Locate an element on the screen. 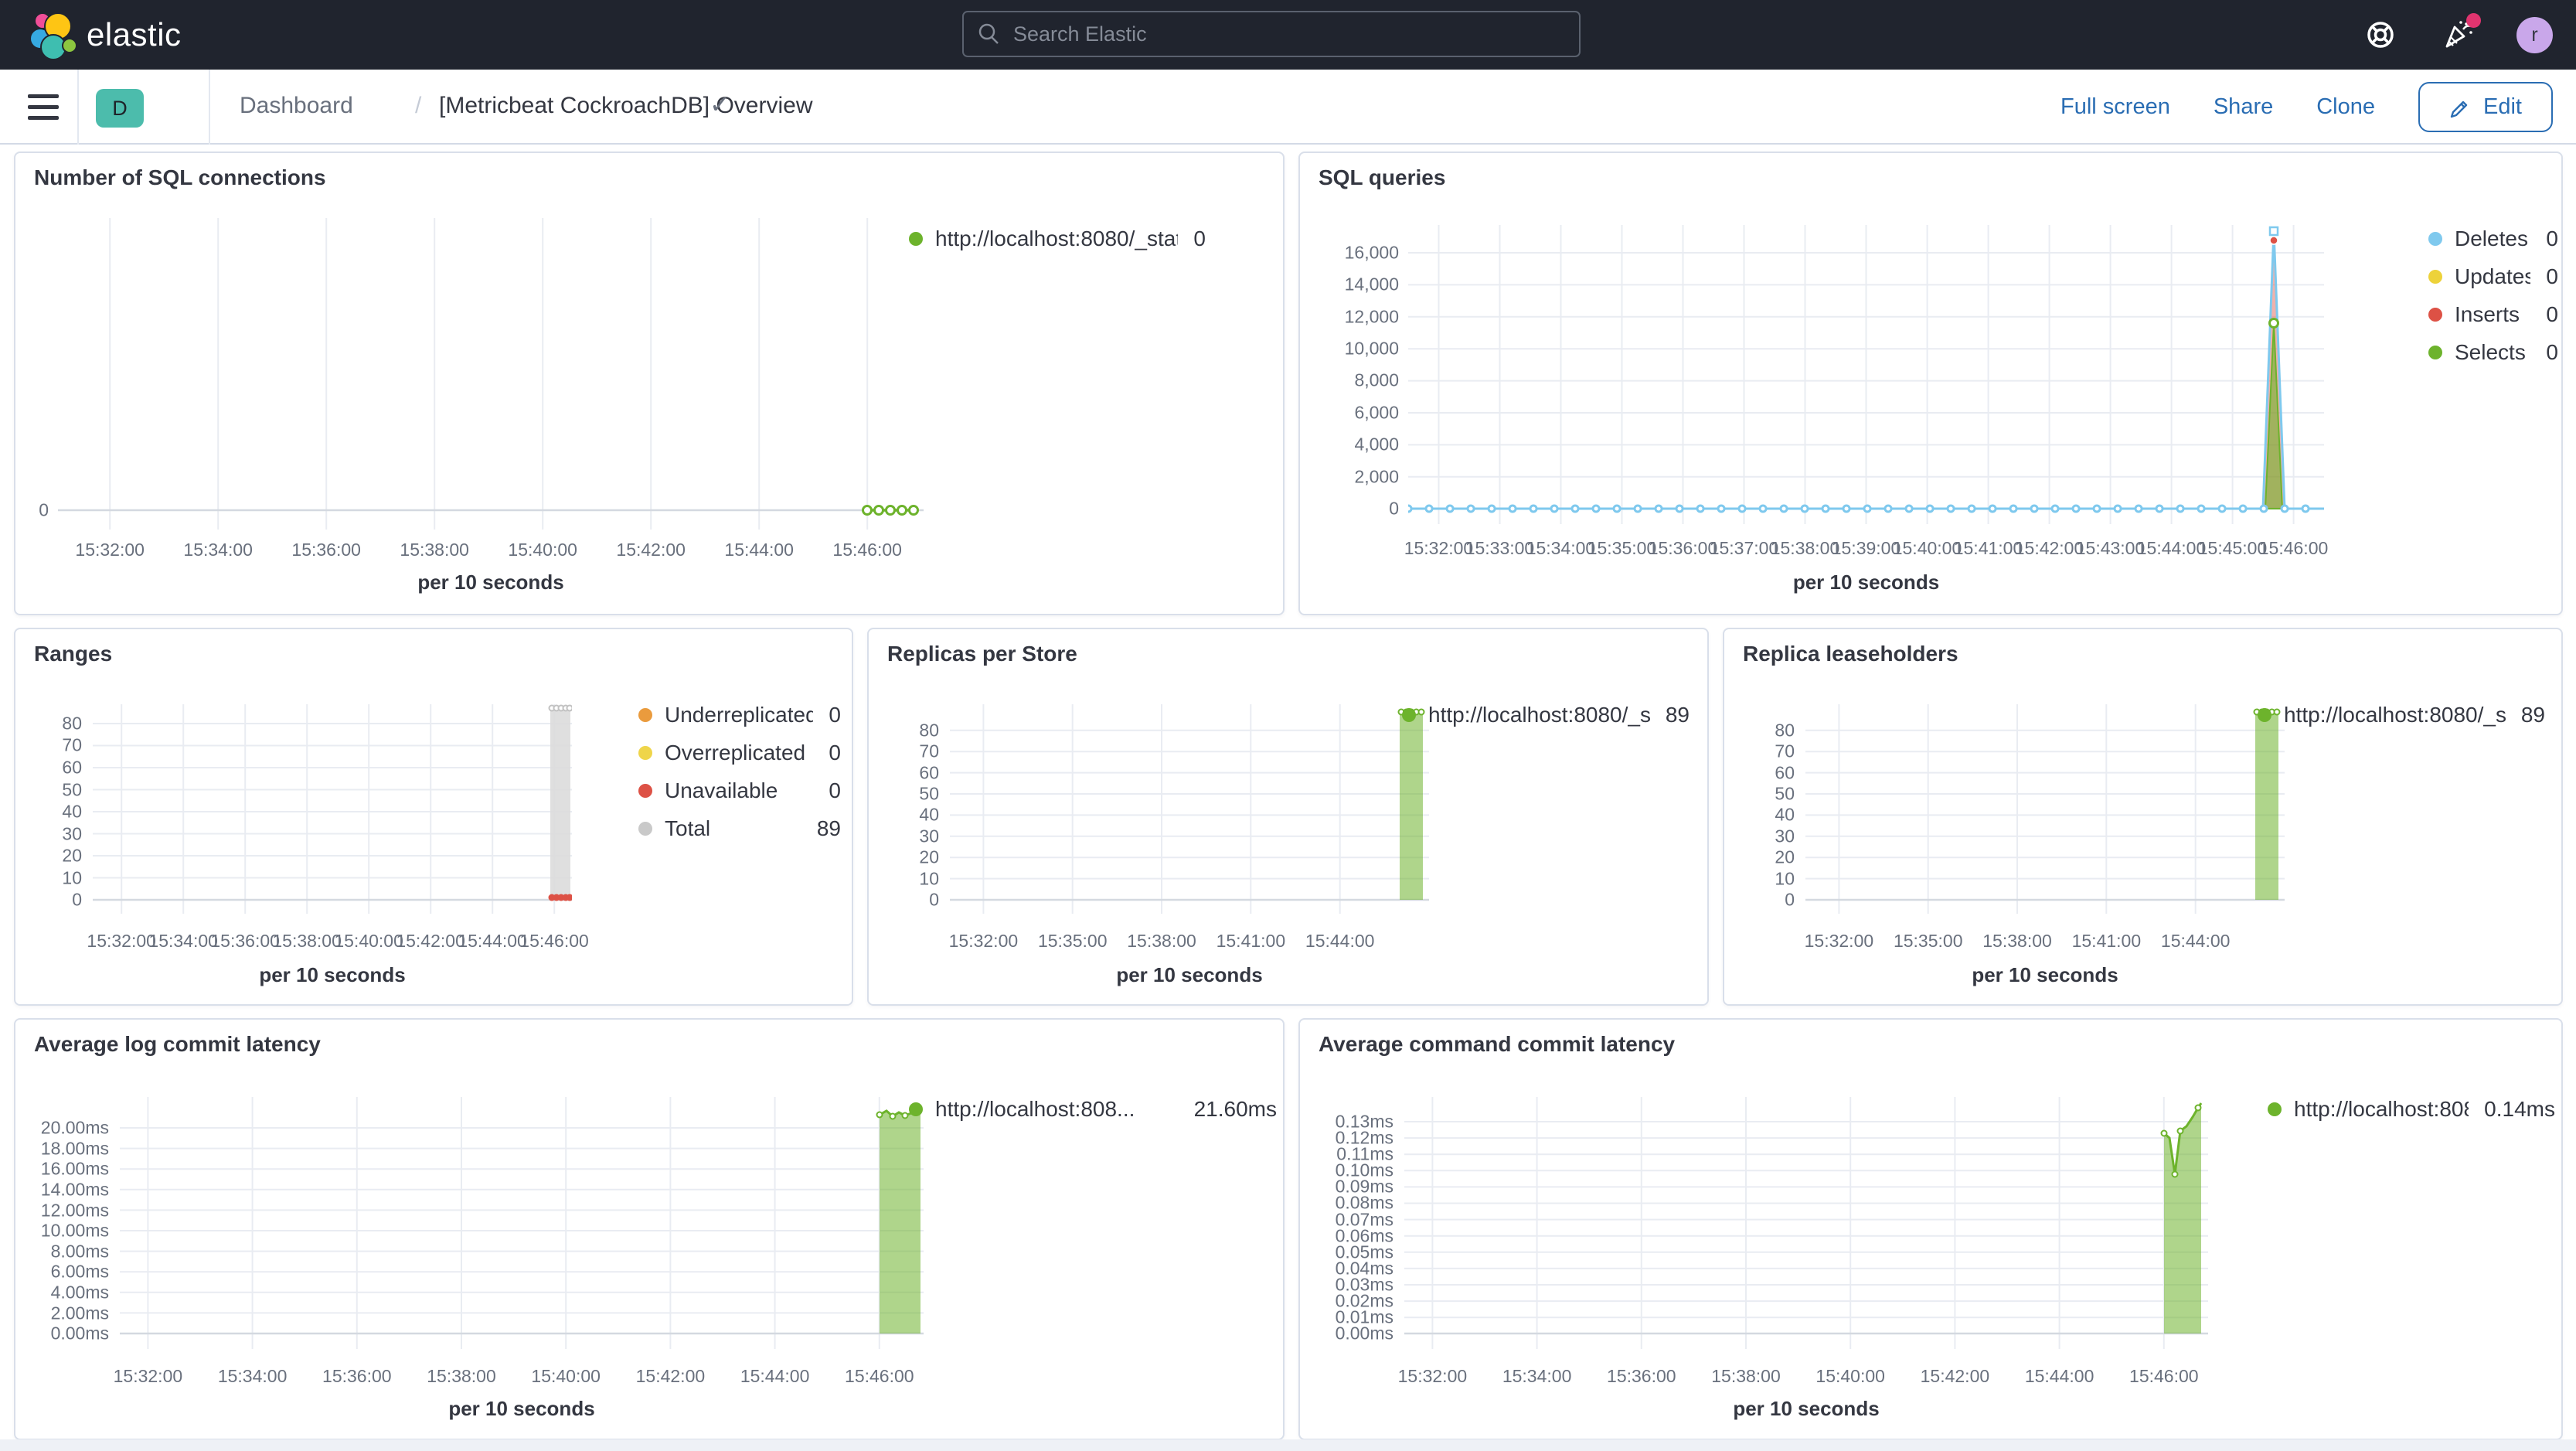 The height and width of the screenshot is (1451, 2576). legend-item: Overreplicated 0 is located at coordinates (739, 753).